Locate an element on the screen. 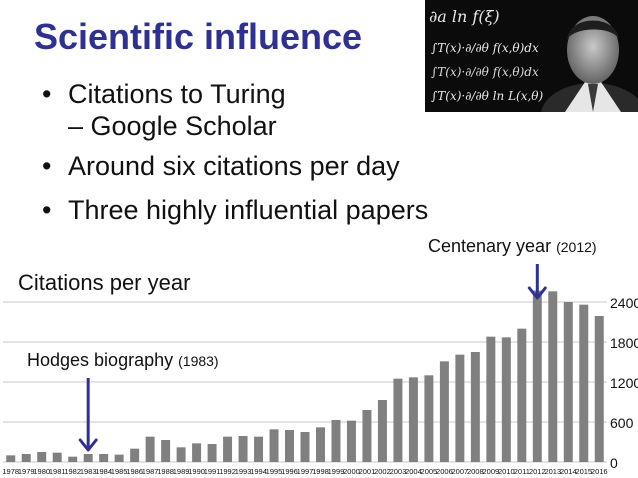  x-tick-label: 1988 is located at coordinates (165, 471).